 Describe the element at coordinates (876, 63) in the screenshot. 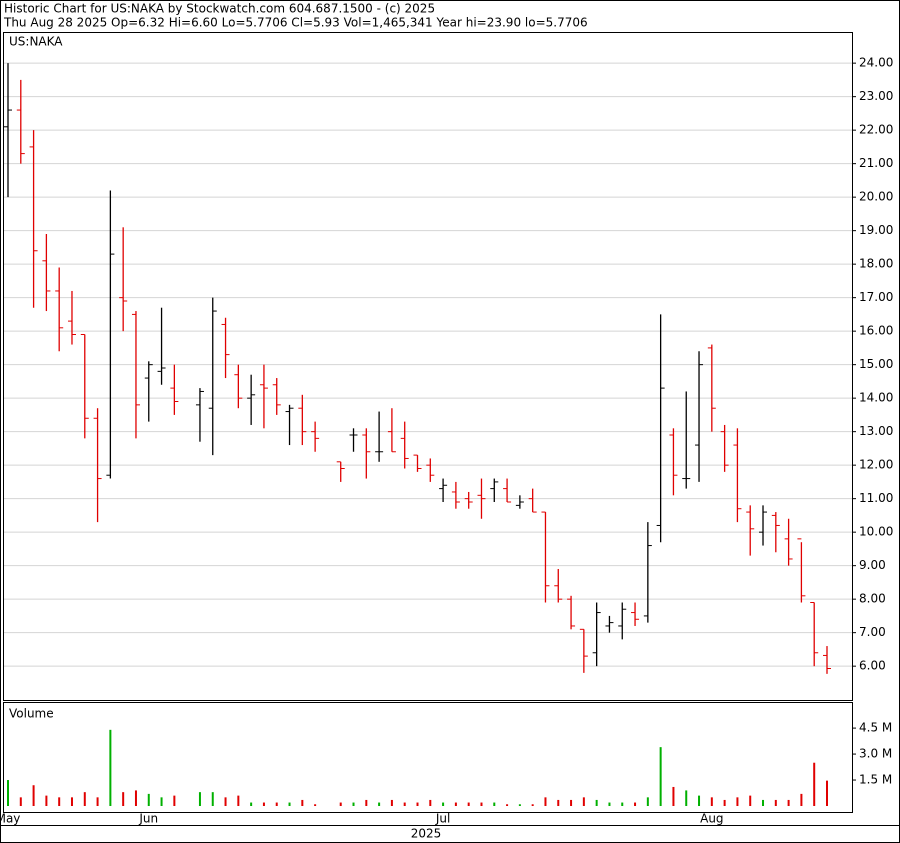

I see `y-tick-label: 24.00` at that location.